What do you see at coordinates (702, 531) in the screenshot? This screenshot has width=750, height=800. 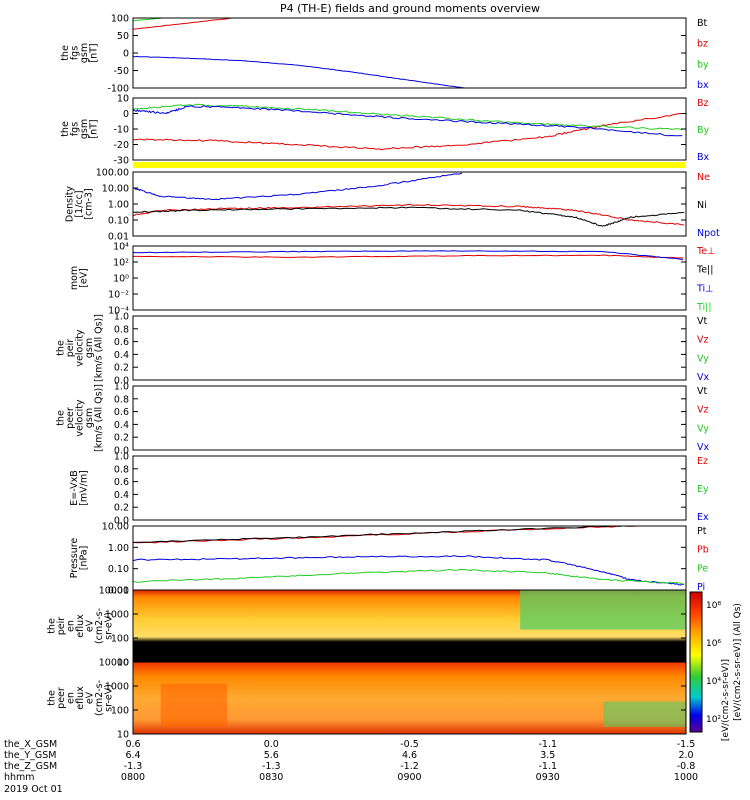 I see `legend-pt: Pt` at bounding box center [702, 531].